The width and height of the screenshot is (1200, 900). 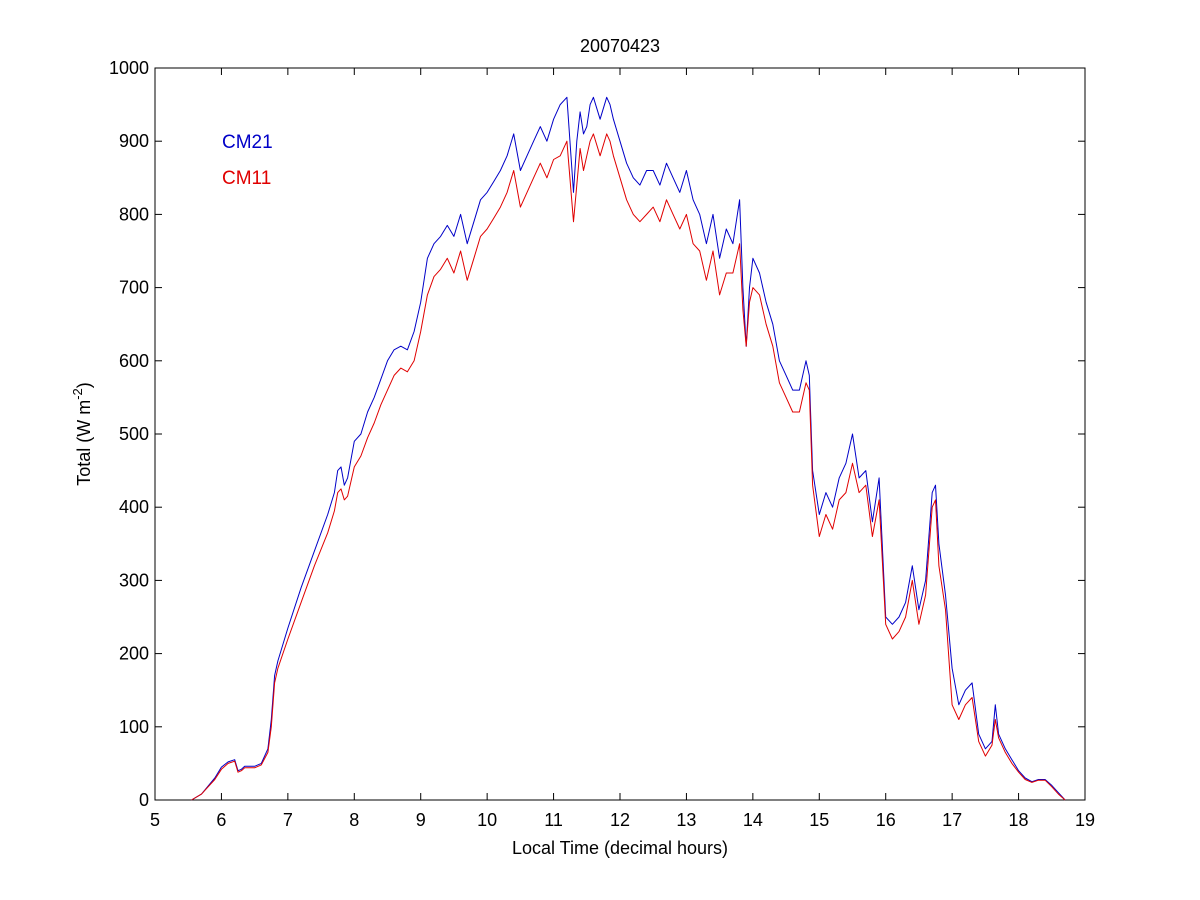 What do you see at coordinates (819, 820) in the screenshot?
I see `x-tick-label: 15` at bounding box center [819, 820].